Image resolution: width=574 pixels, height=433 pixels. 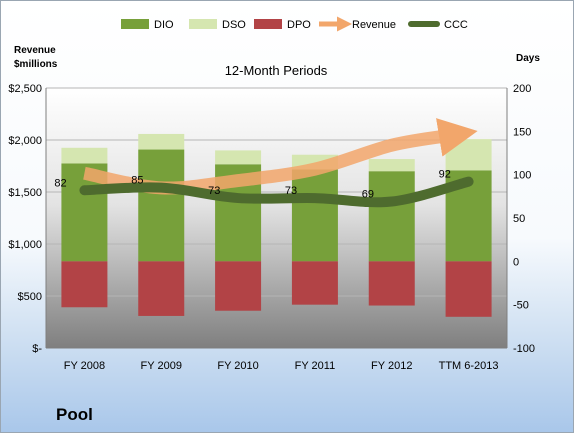 I want to click on left-tick-label: $2,000, so click(x=25, y=141).